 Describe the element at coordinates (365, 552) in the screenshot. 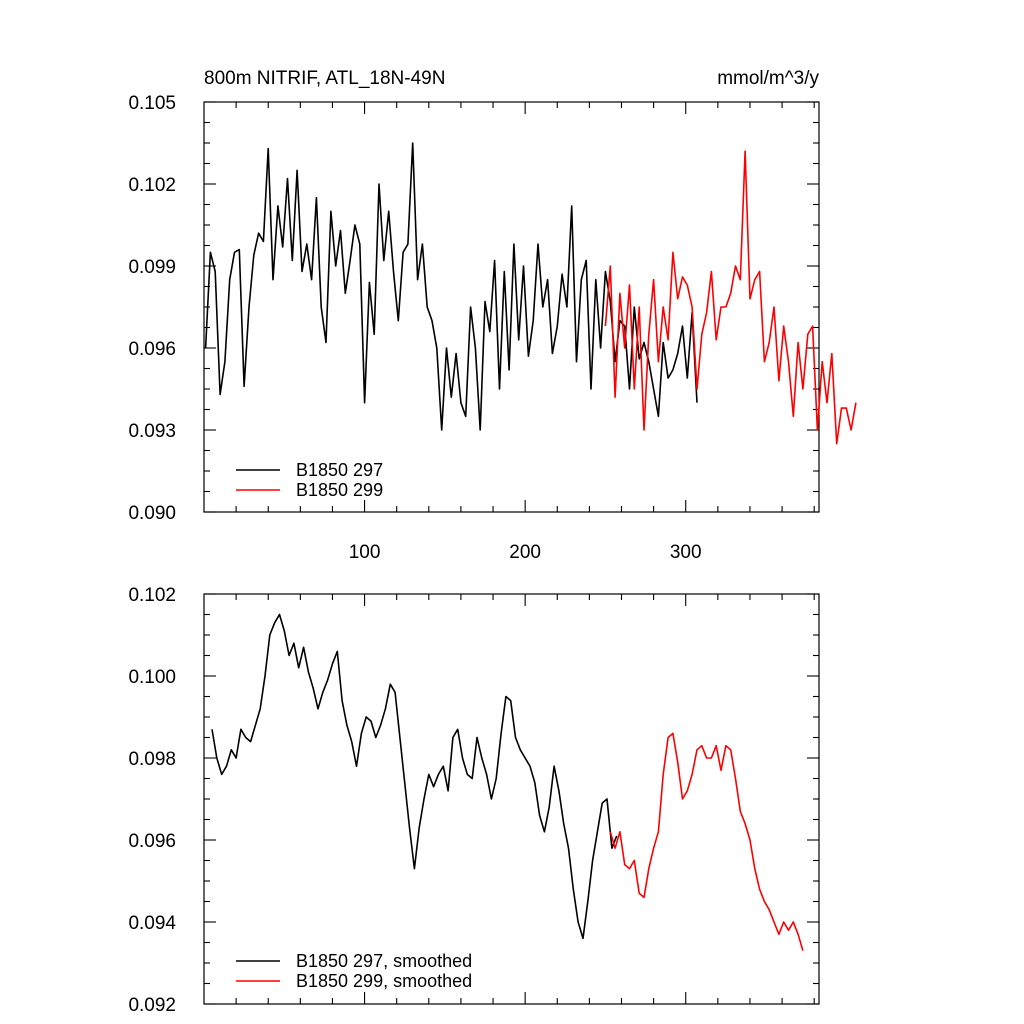

I see `x-tick-label: 100` at that location.